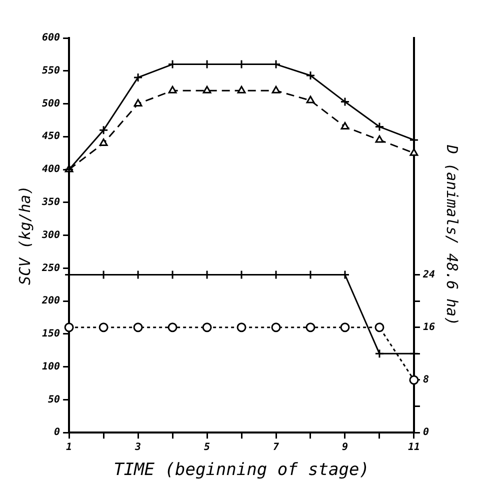 The image size is (482, 498). Describe the element at coordinates (414, 448) in the screenshot. I see `x-tick-label: 11` at that location.